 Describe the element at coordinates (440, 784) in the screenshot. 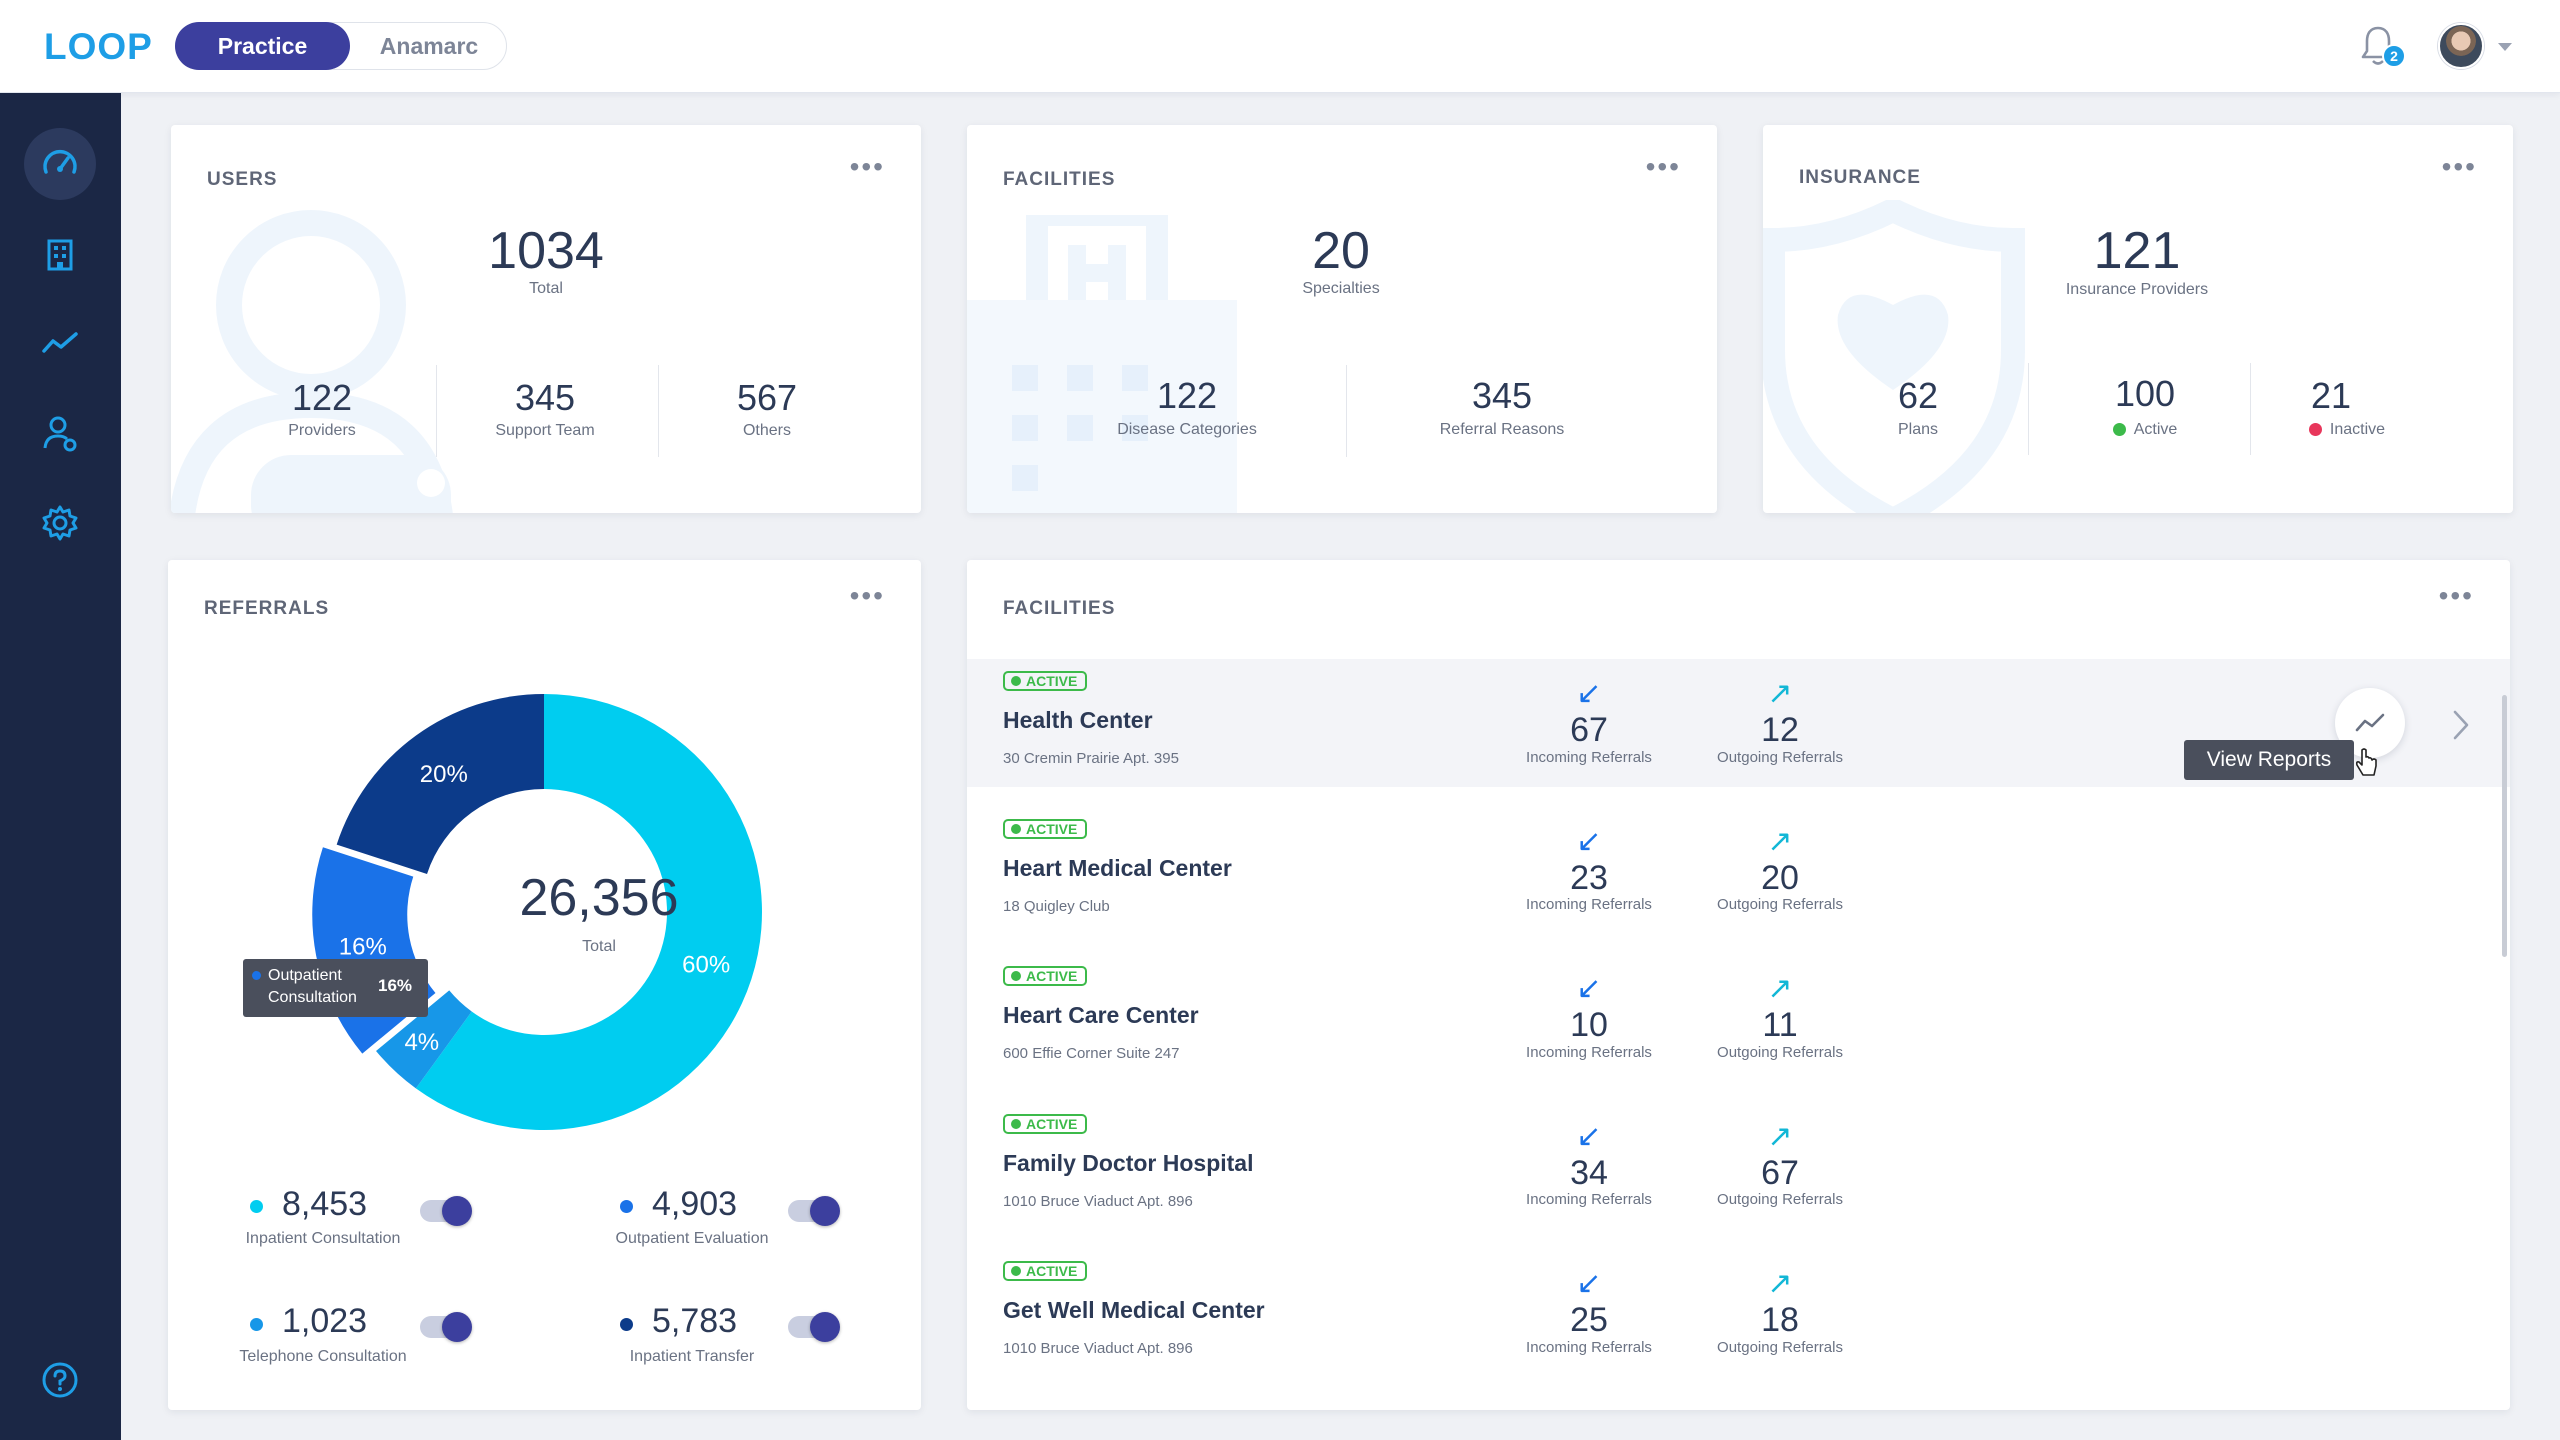

I see `donut-slice-inpatient-transfer` at that location.